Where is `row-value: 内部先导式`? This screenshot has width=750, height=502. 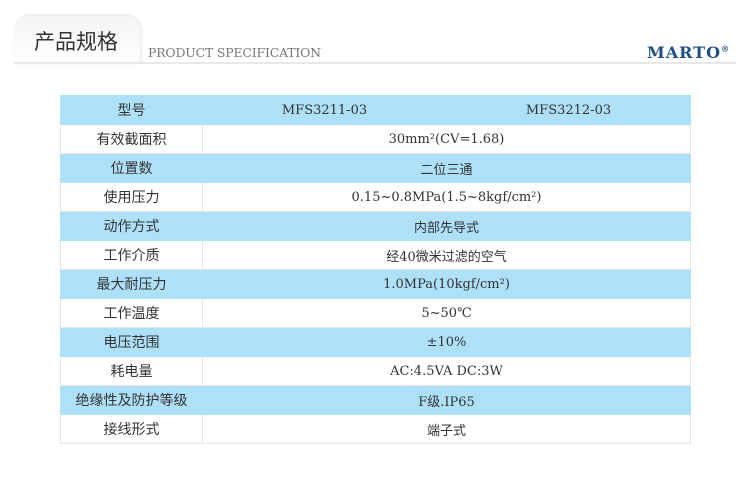
row-value: 内部先导式 is located at coordinates (446, 226).